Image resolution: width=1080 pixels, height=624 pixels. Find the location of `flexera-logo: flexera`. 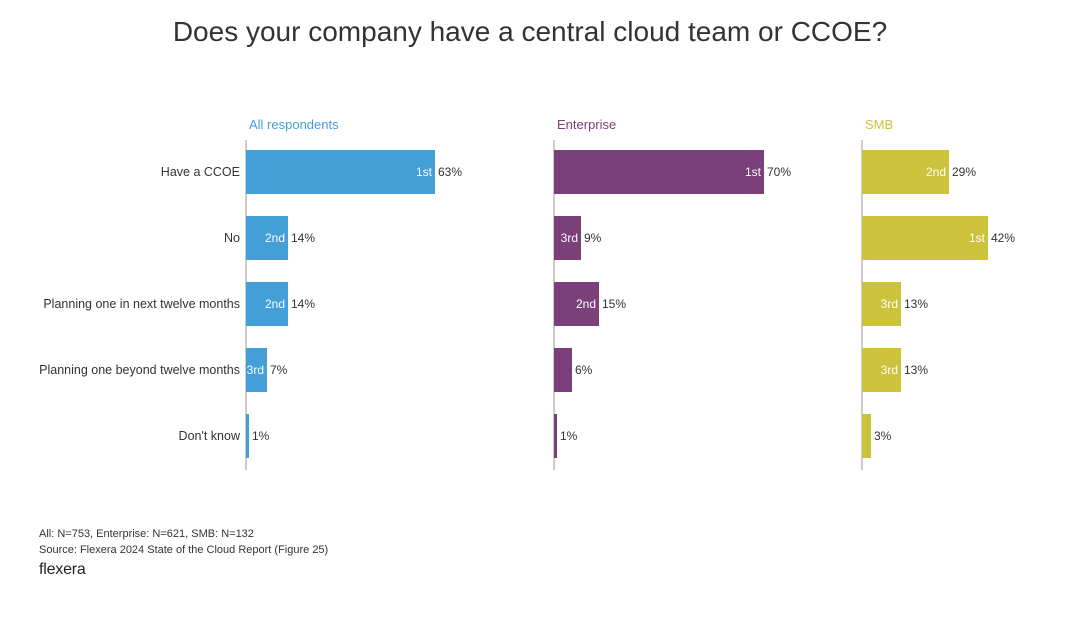

flexera-logo: flexera is located at coordinates (62, 569).